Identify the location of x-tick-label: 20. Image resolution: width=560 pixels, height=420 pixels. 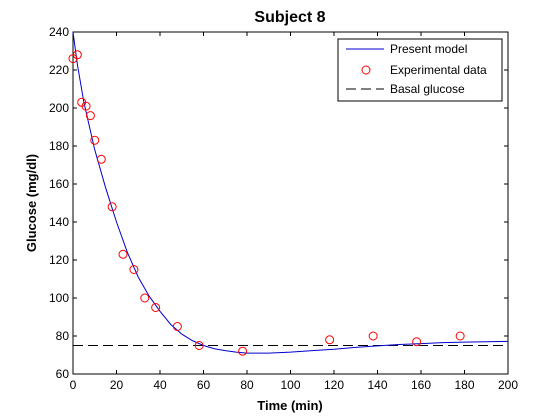
(117, 385).